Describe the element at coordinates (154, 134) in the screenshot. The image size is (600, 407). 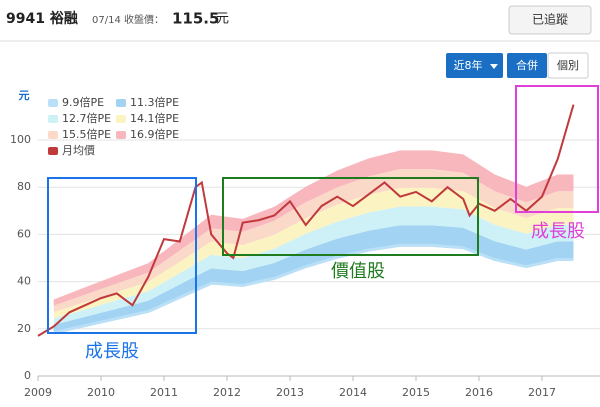
I see `legend-label: 16.9倍PE` at that location.